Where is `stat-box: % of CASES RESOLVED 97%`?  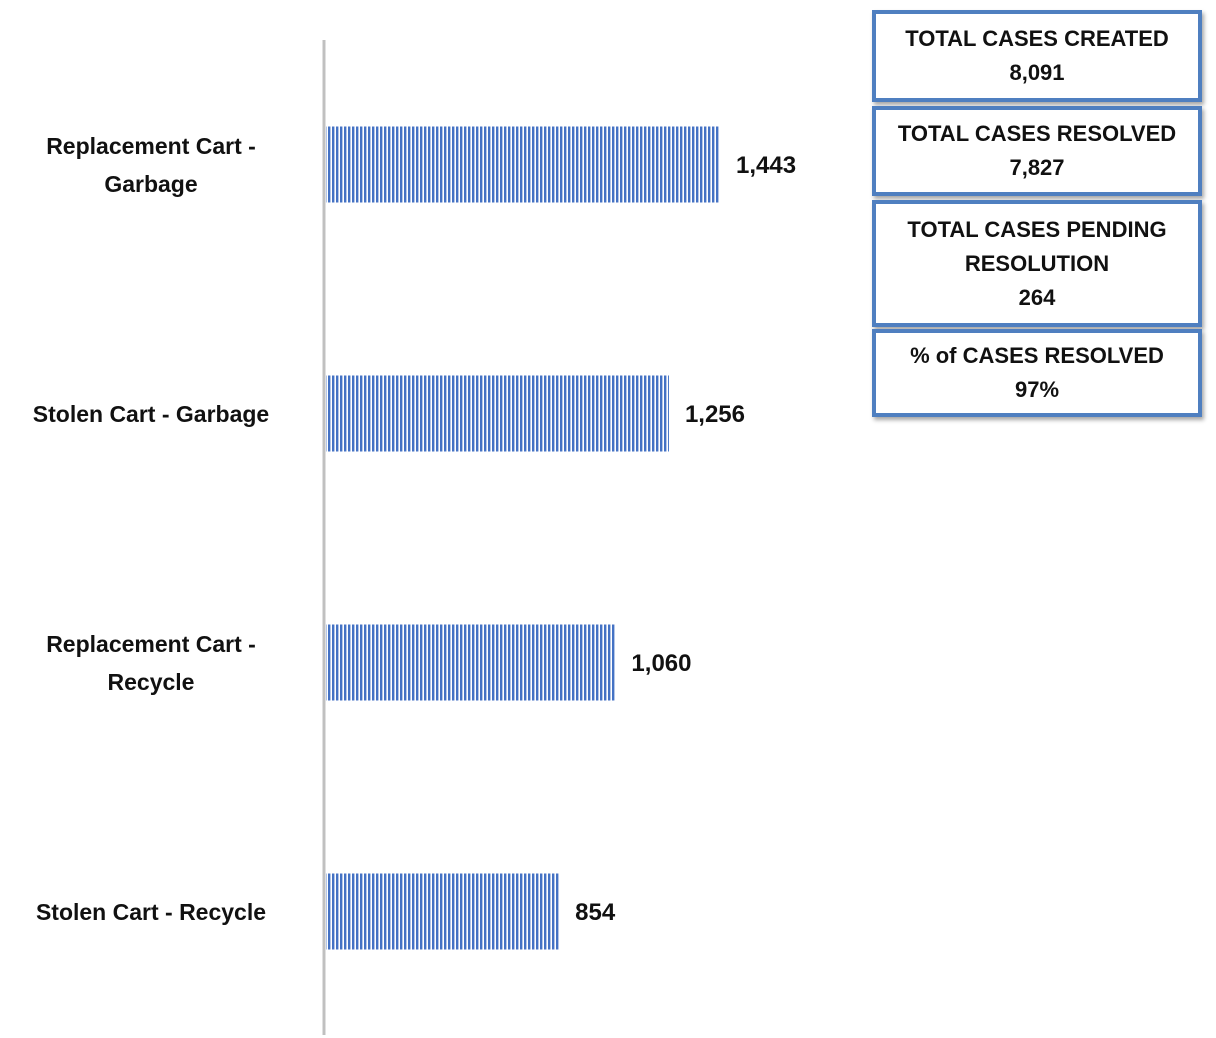 stat-box: % of CASES RESOLVED 97% is located at coordinates (1037, 373).